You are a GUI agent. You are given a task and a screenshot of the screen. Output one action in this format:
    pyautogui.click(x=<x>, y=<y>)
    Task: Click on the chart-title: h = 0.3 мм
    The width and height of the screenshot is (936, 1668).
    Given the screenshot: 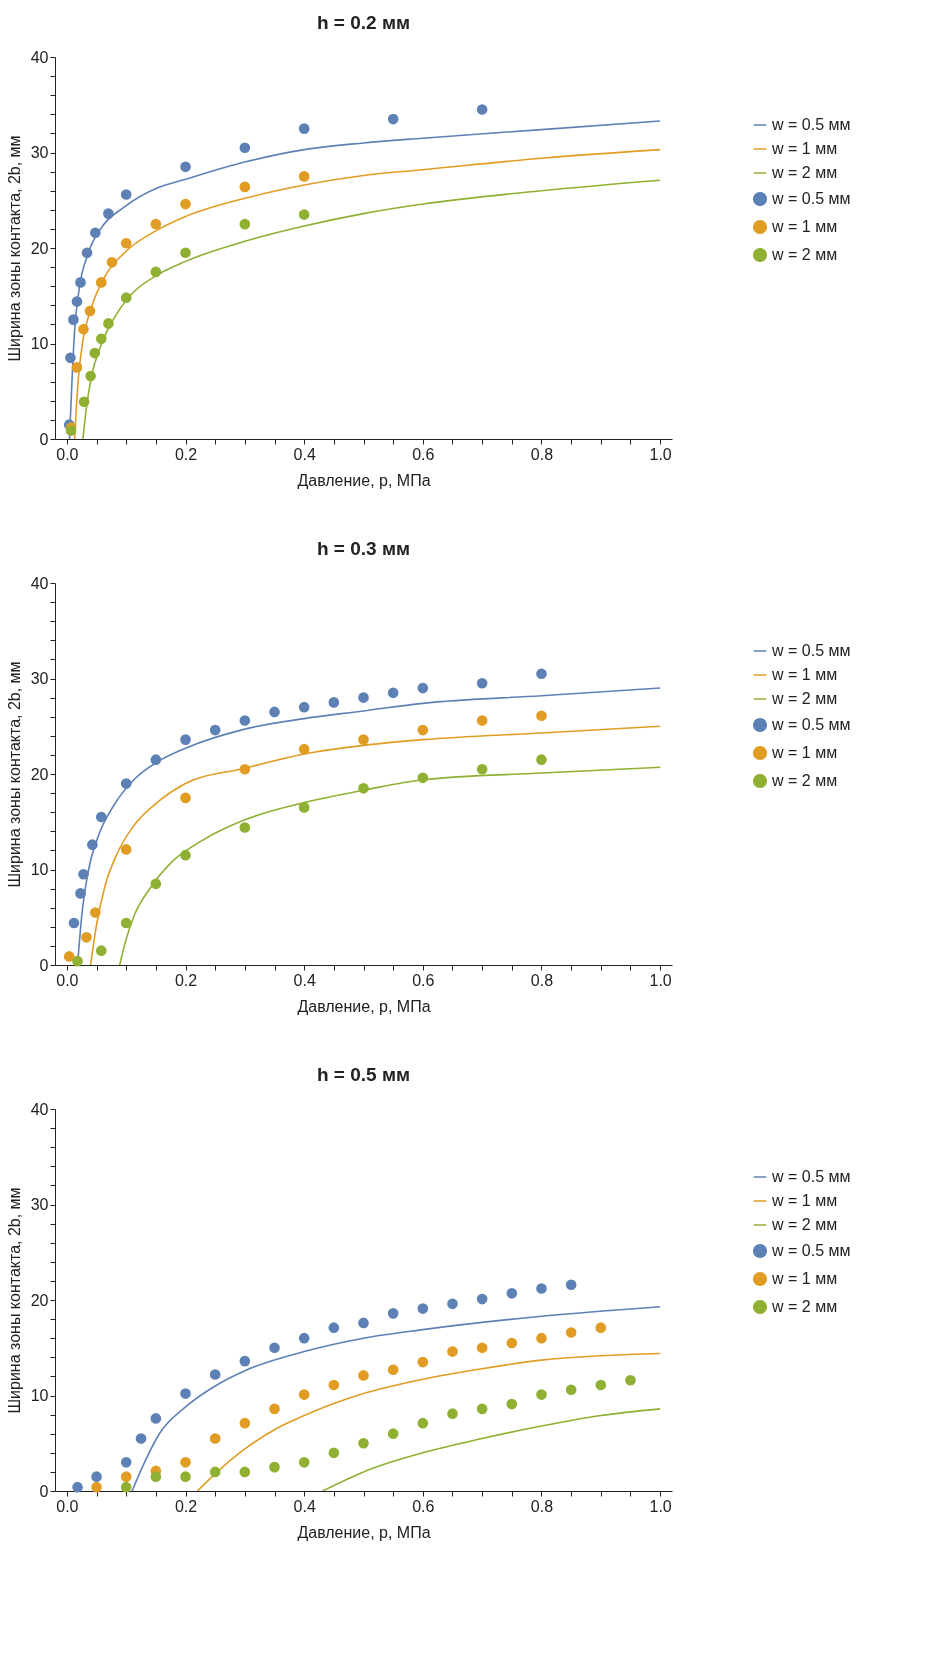 What is the action you would take?
    pyautogui.click(x=363, y=548)
    